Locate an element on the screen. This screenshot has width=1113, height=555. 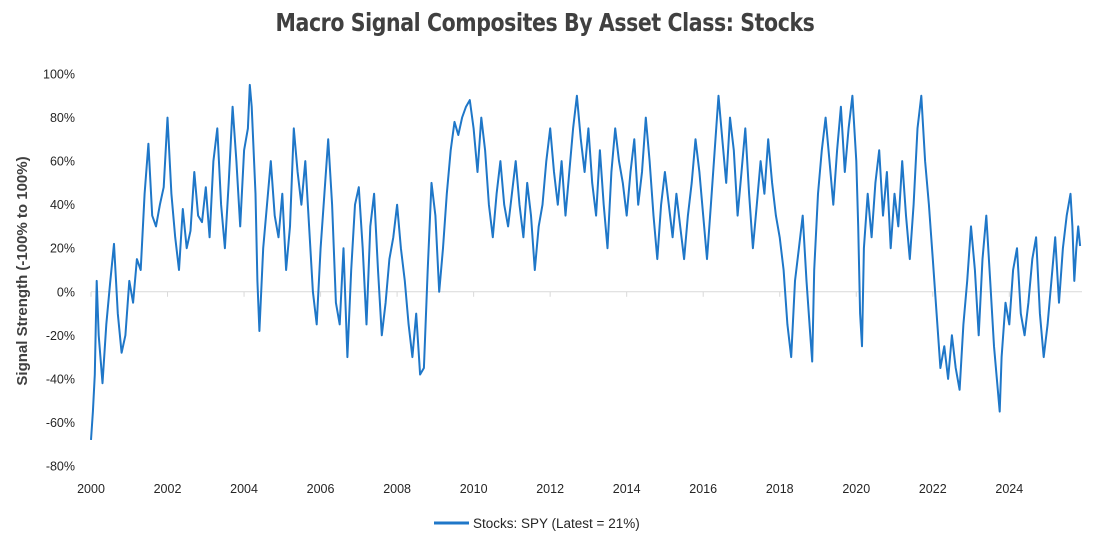
legend: Stocks: SPY (Latest = 21%) is located at coordinates (537, 523).